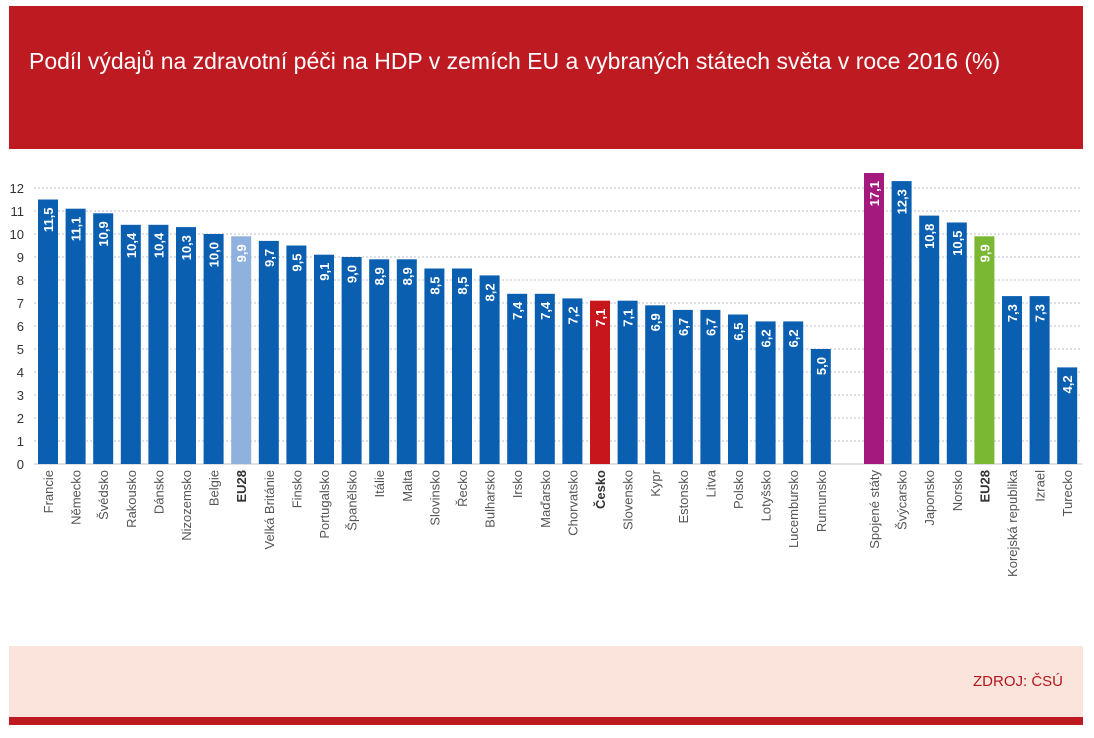  I want to click on category-label: Bulharsko, so click(490, 499).